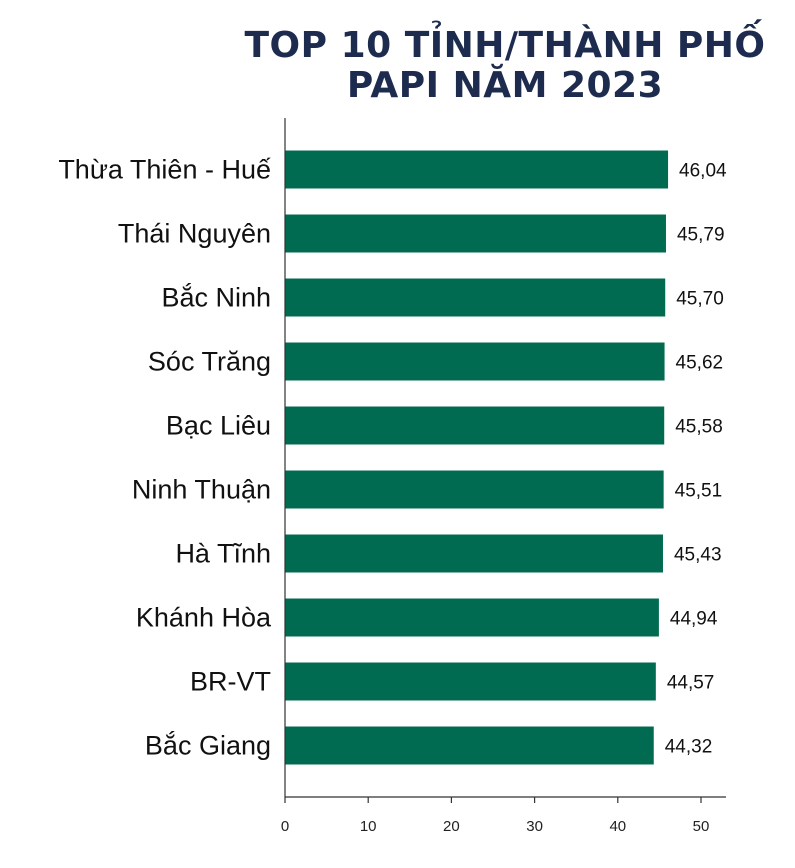  I want to click on x-tick-label: 0, so click(285, 826).